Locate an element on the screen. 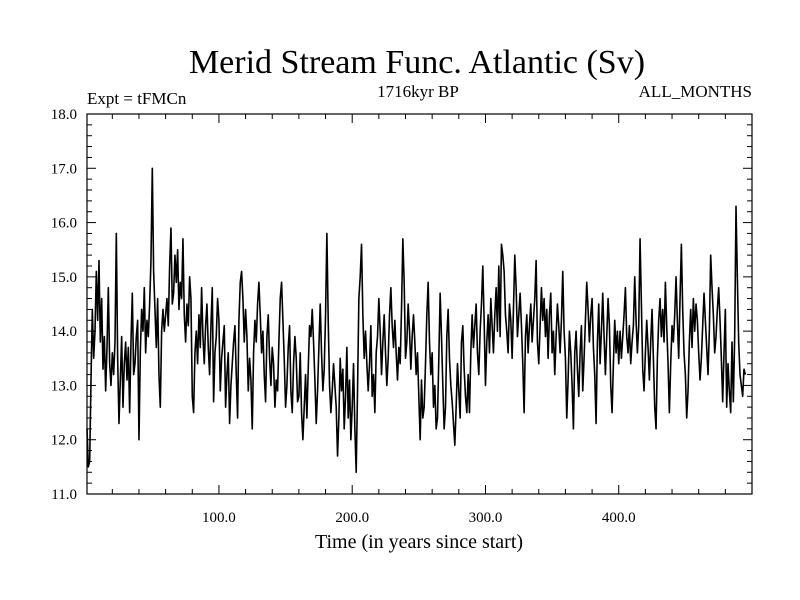 The image size is (800, 600). experiment-label: Expt = tFMCn is located at coordinates (137, 98).